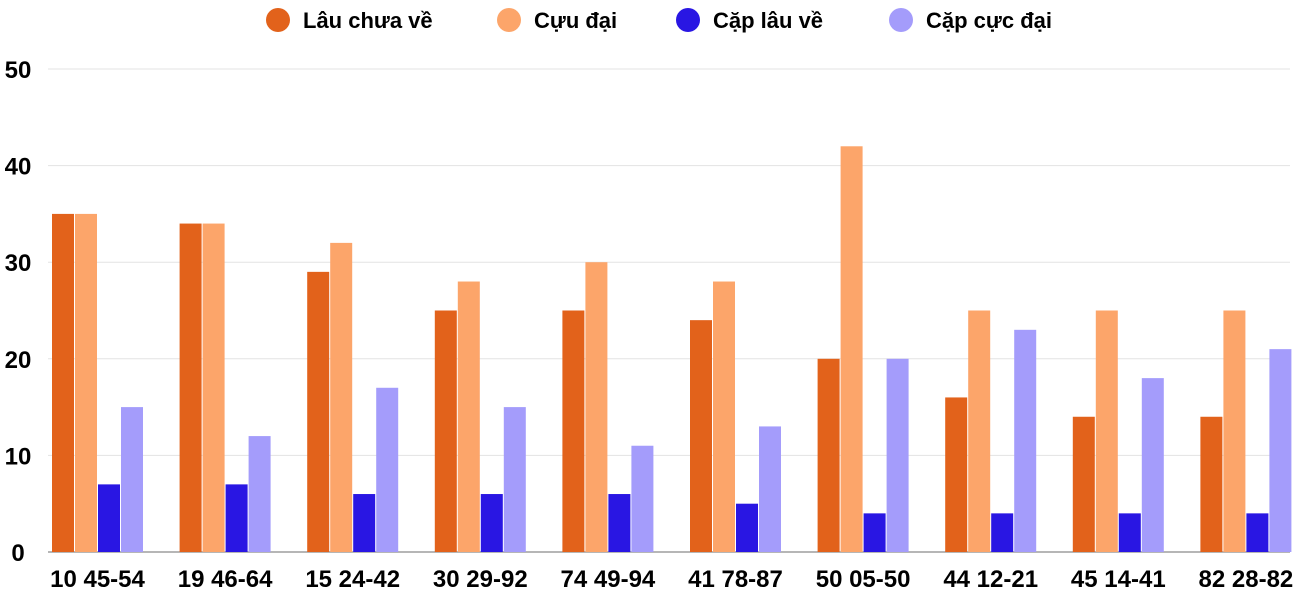 The width and height of the screenshot is (1300, 605). What do you see at coordinates (18, 456) in the screenshot?
I see `y-tick-label: 10` at bounding box center [18, 456].